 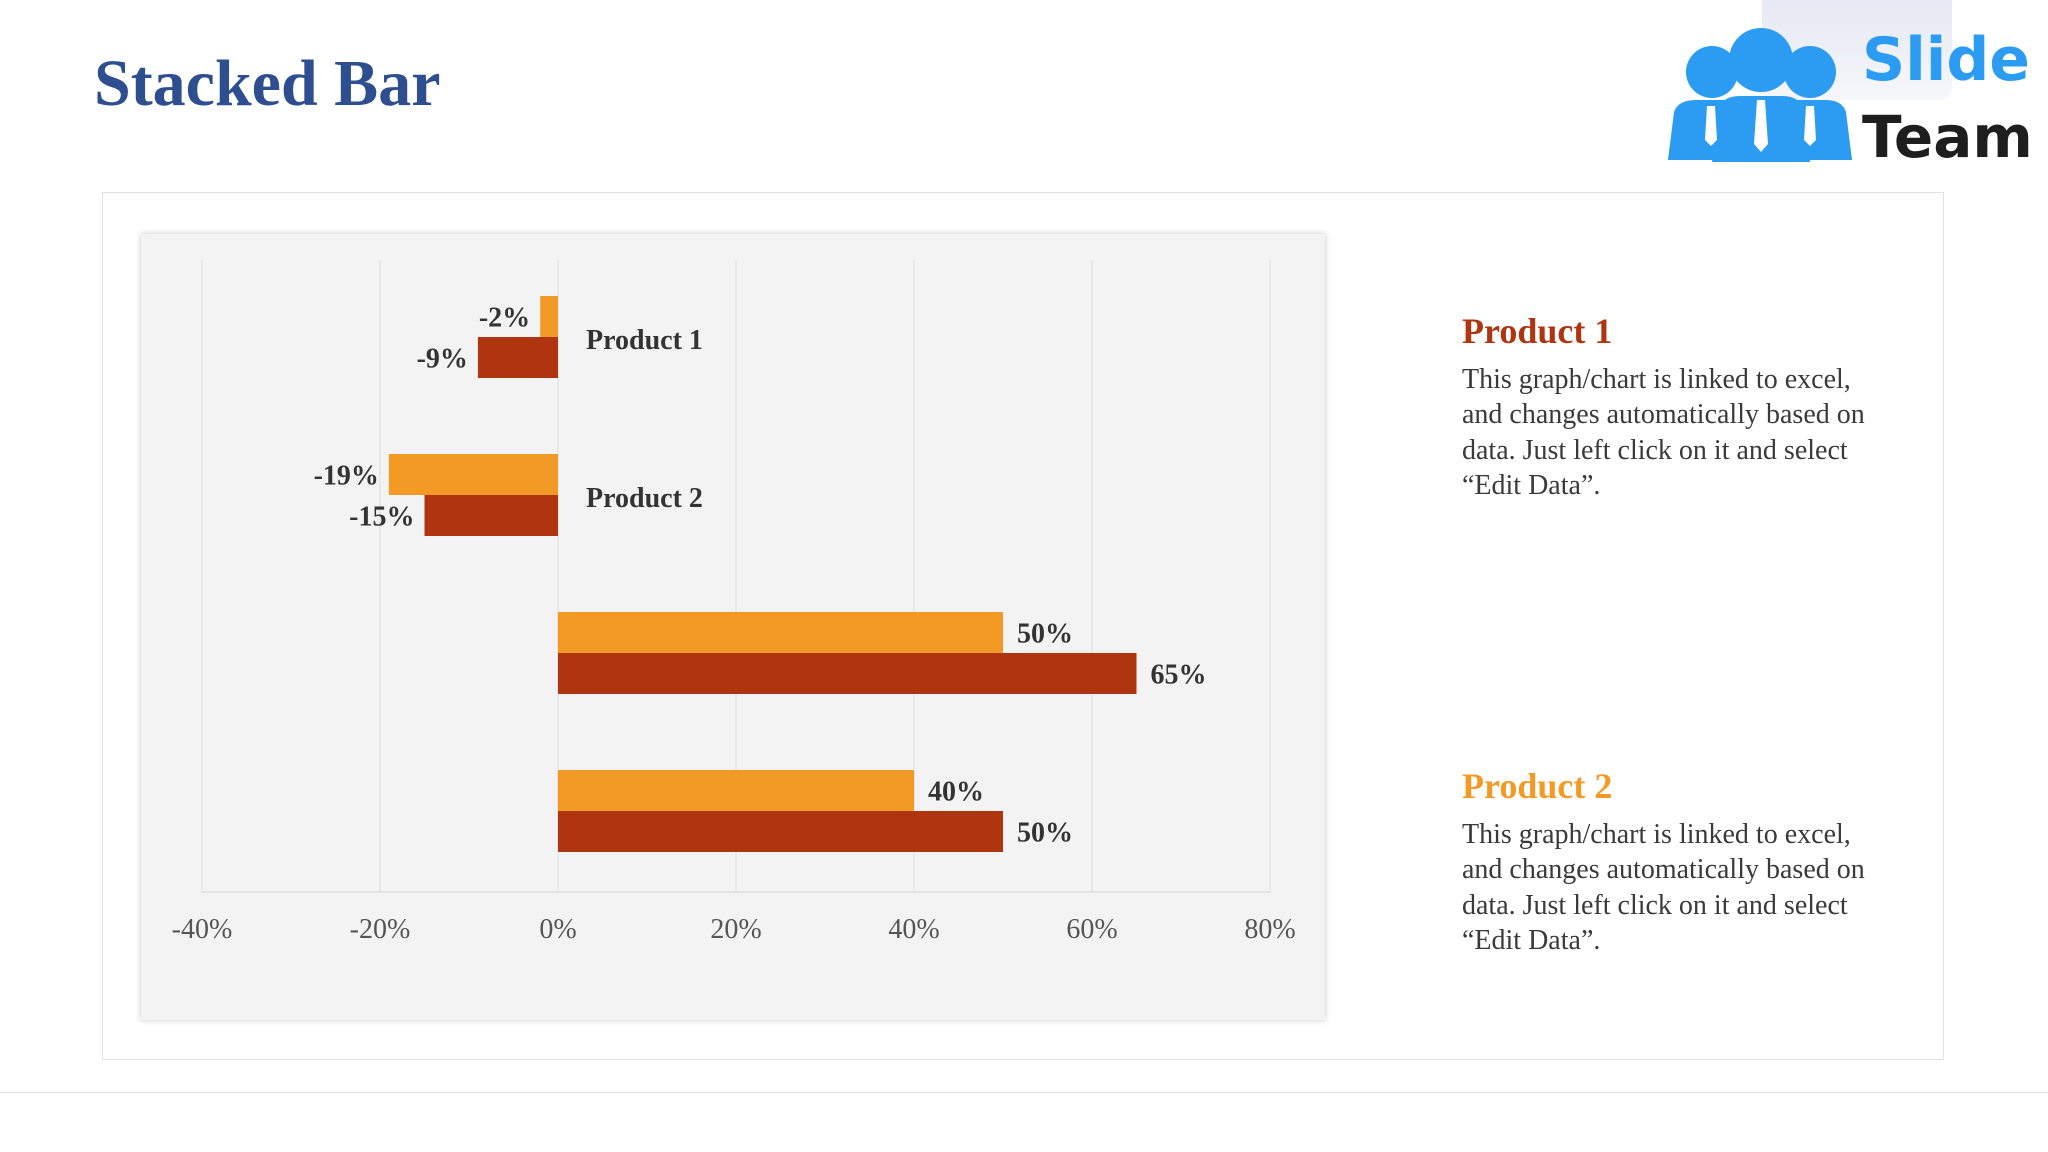 What do you see at coordinates (1091, 929) in the screenshot?
I see `x-tick-label: 60%` at bounding box center [1091, 929].